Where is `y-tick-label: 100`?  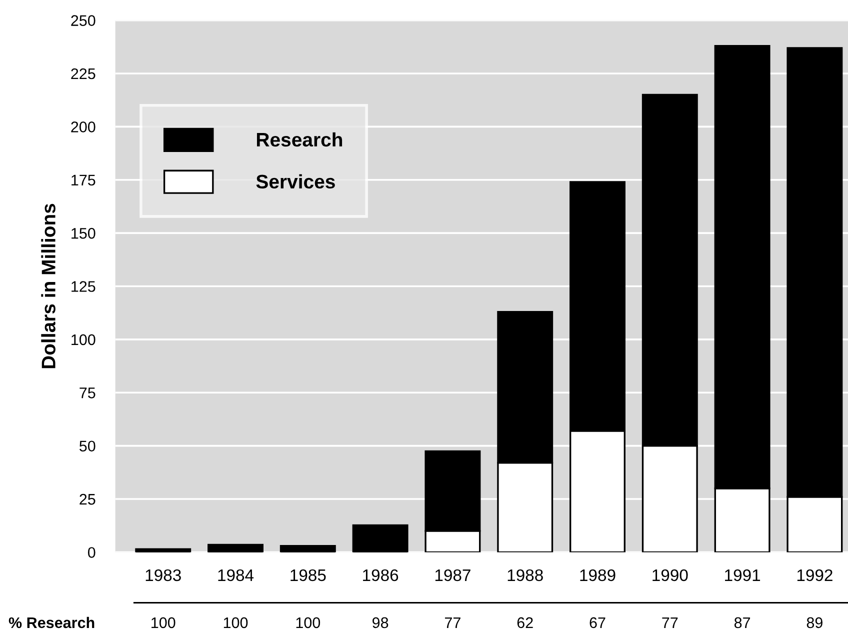 y-tick-label: 100 is located at coordinates (84, 340).